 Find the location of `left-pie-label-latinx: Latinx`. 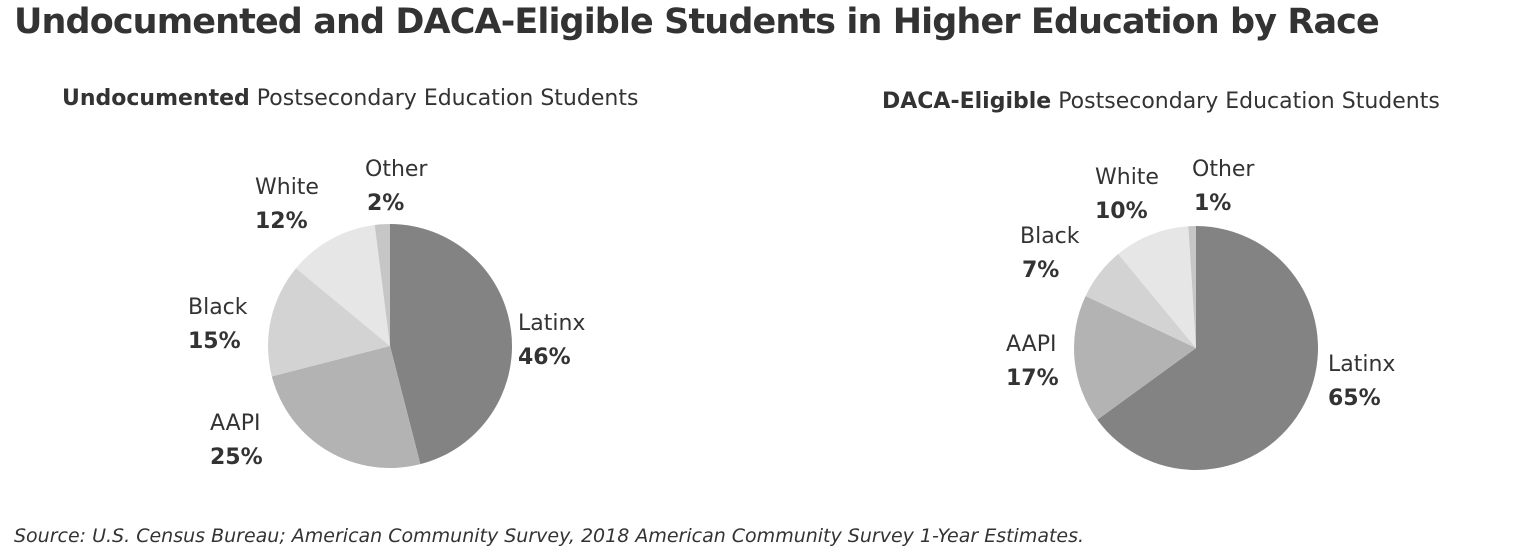

left-pie-label-latinx: Latinx is located at coordinates (551, 323).